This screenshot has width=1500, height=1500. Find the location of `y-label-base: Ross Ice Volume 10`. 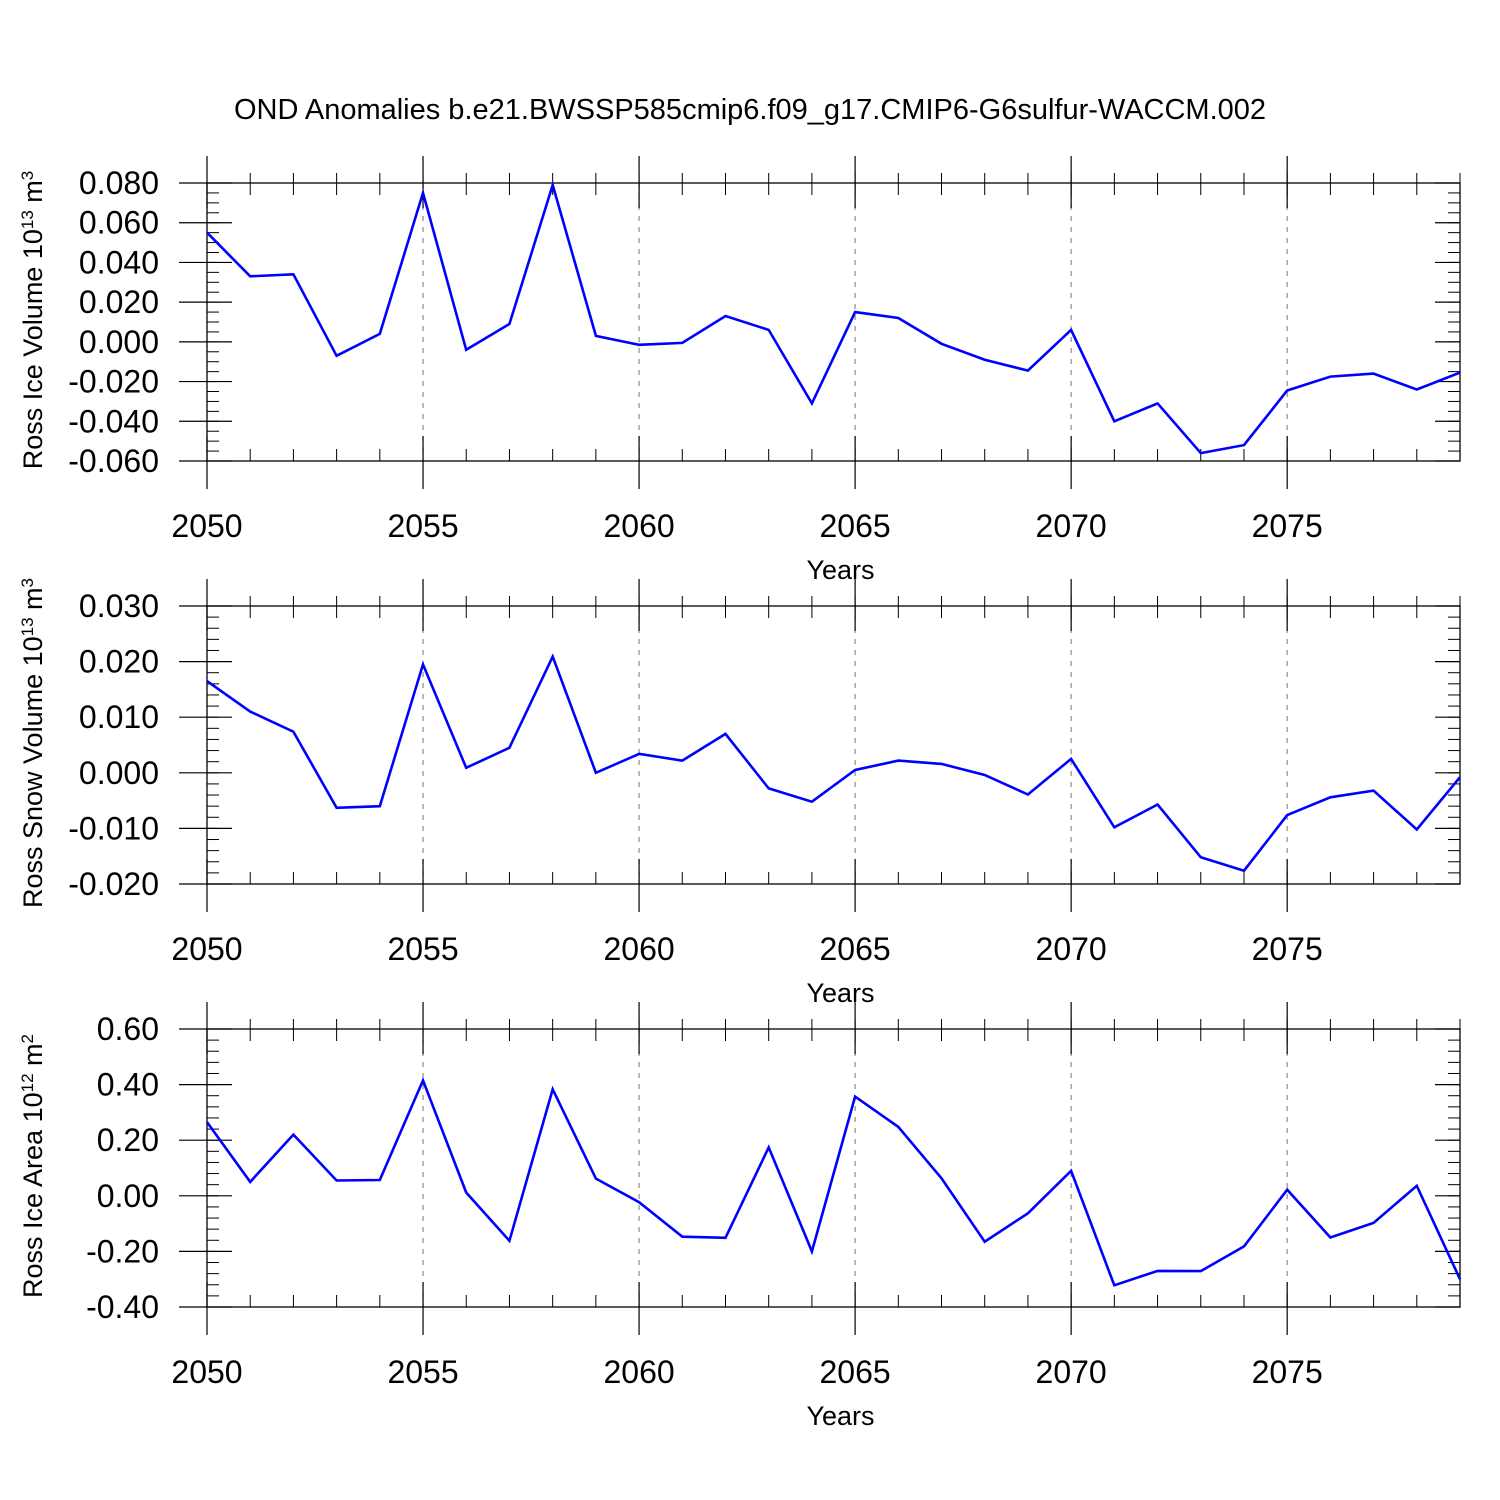

y-label-base: Ross Ice Volume 10 is located at coordinates (33, 349).